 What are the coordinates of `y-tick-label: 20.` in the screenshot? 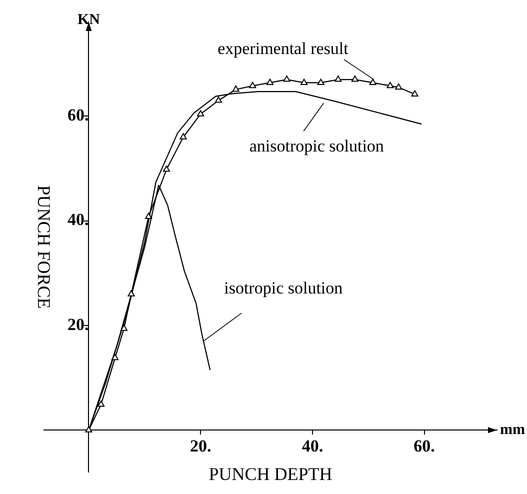 It's located at (78, 324).